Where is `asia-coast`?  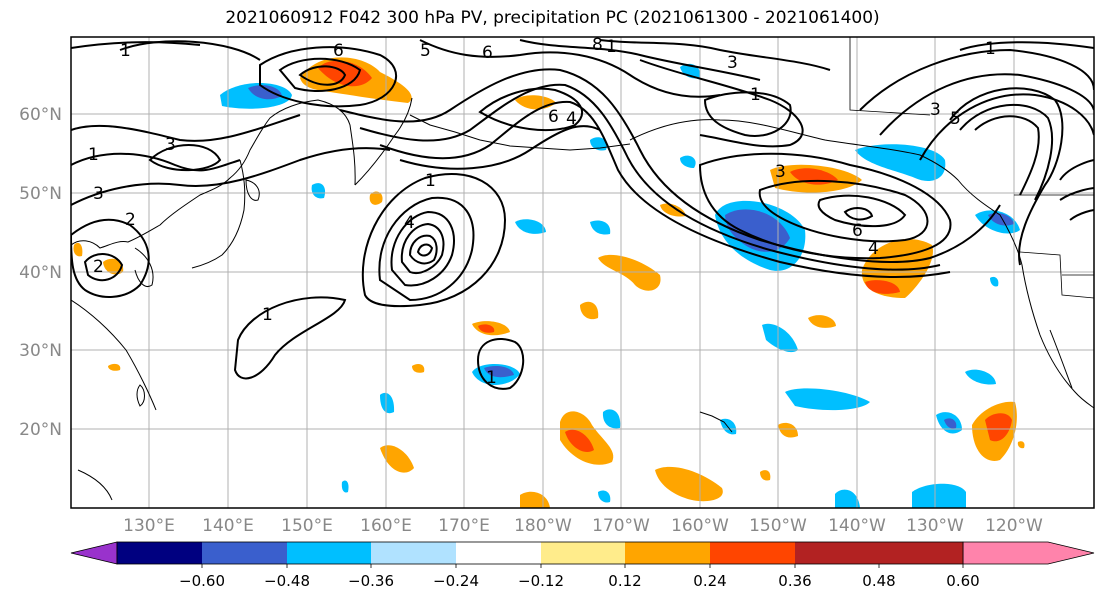 asia-coast is located at coordinates (213, 174).